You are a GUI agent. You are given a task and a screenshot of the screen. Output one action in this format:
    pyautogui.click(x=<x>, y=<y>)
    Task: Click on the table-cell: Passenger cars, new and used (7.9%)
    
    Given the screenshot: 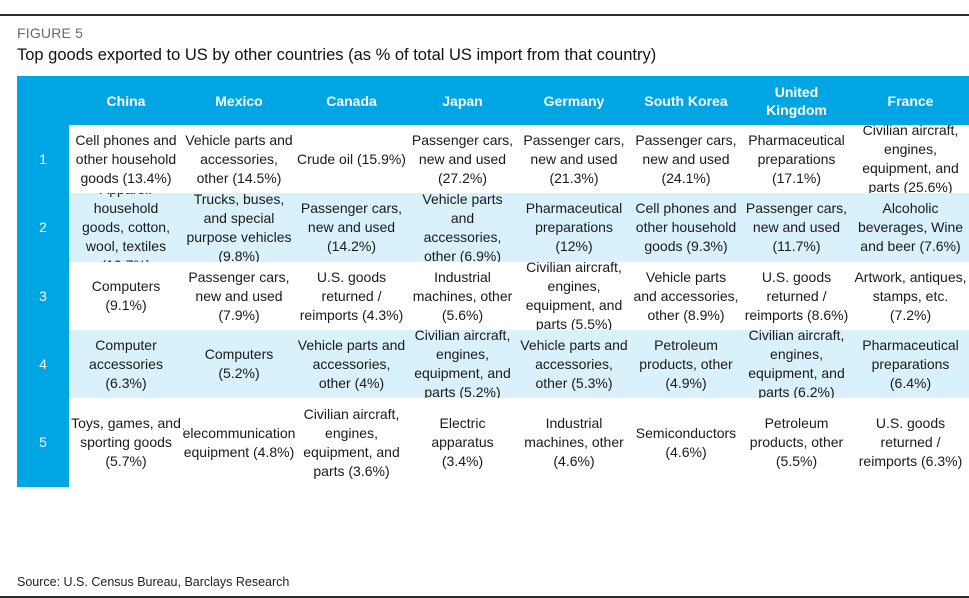 What is the action you would take?
    pyautogui.click(x=239, y=296)
    